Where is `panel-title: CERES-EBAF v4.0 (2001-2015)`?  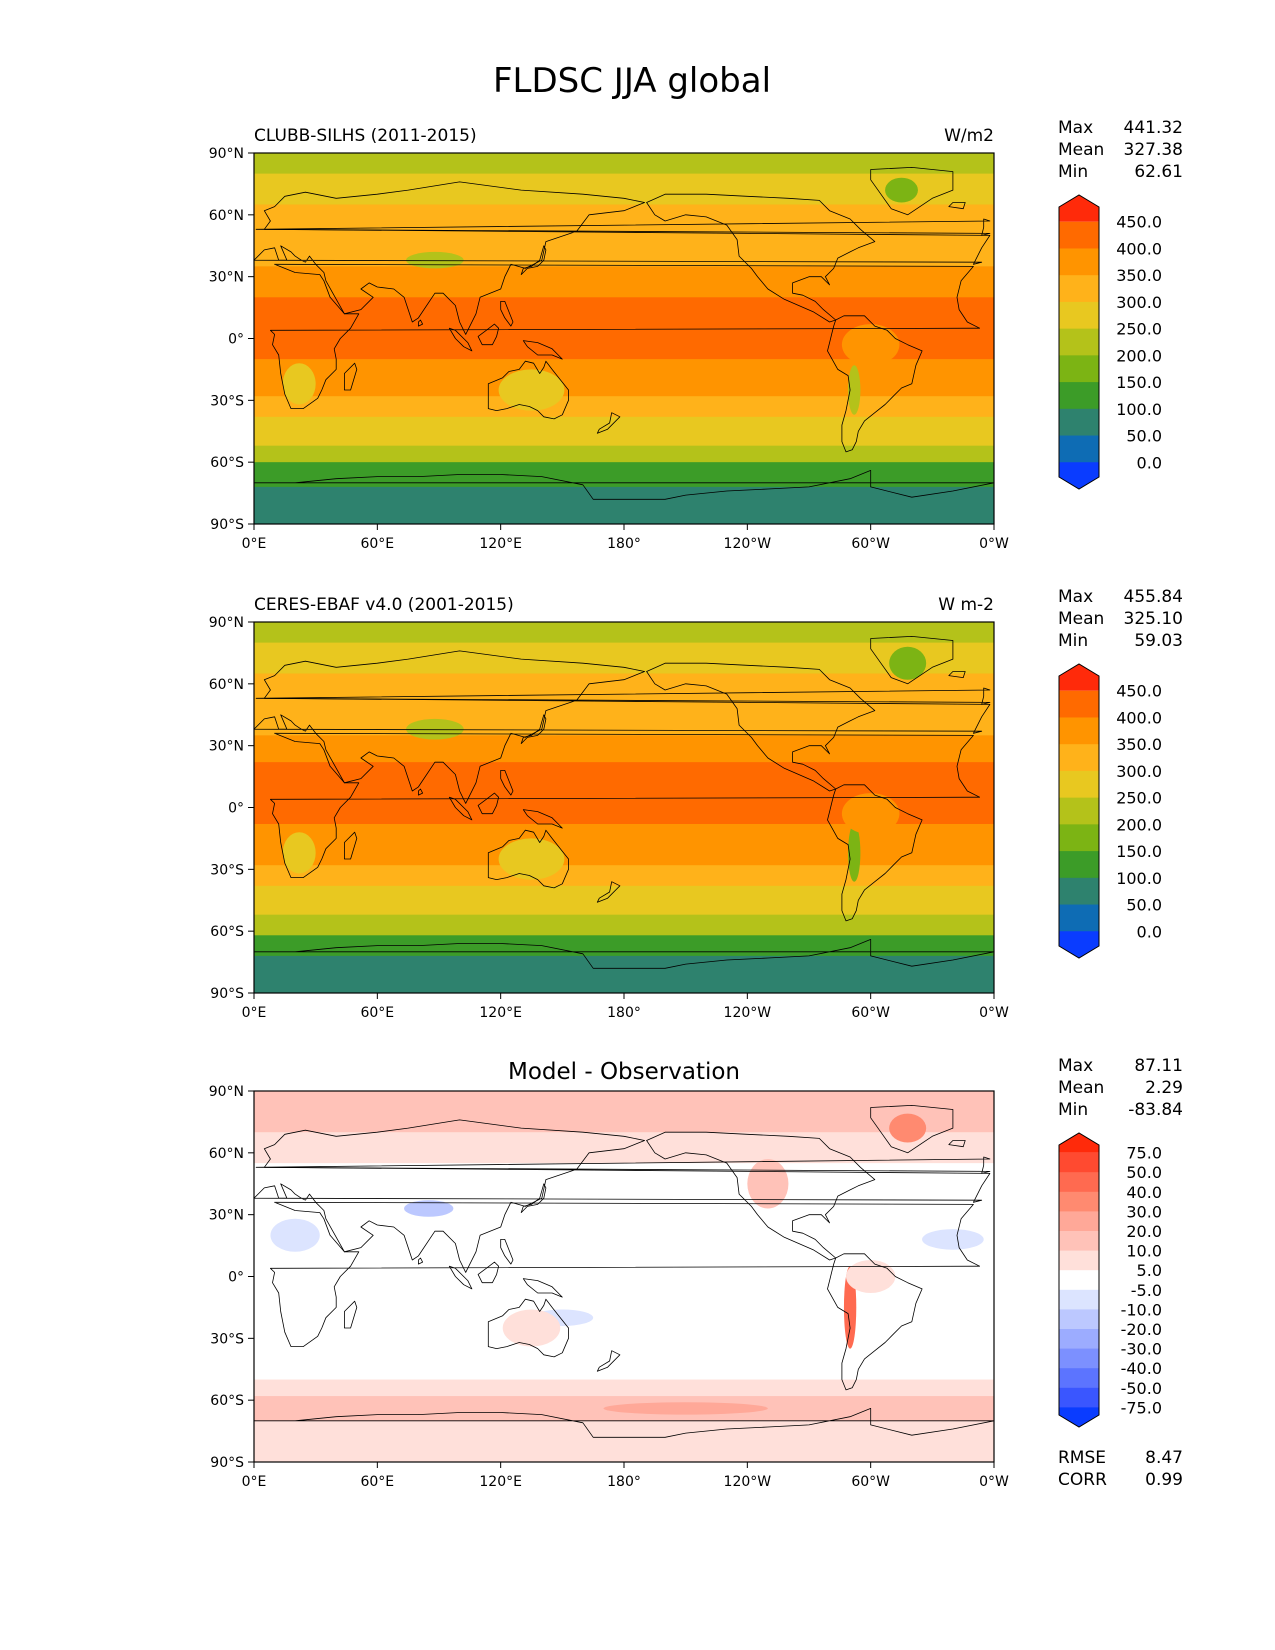 panel-title: CERES-EBAF v4.0 (2001-2015) is located at coordinates (384, 605).